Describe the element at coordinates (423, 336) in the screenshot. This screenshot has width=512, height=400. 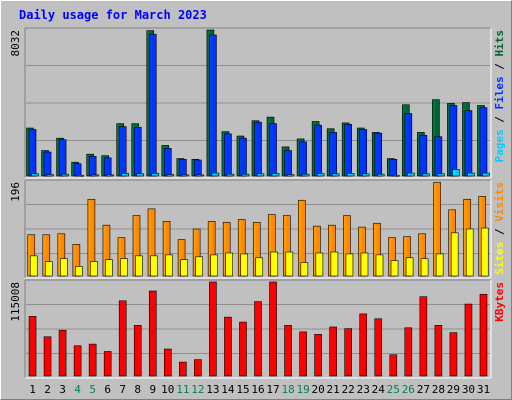
I see `bar-kbytes-kbytes-27-body` at that location.